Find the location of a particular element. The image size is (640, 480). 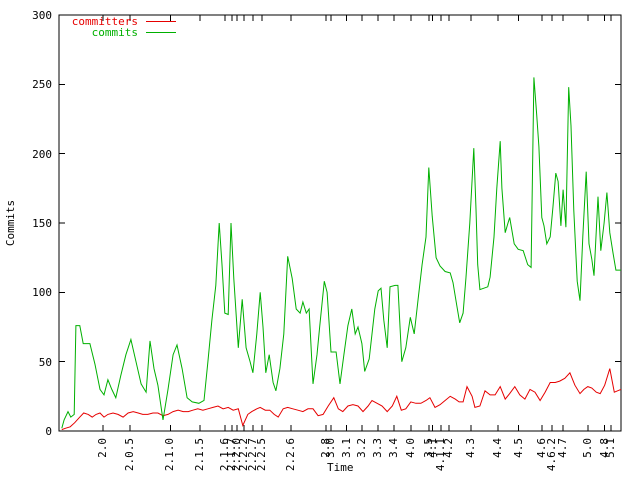

y-tick-label: 100 is located at coordinates (42, 293).